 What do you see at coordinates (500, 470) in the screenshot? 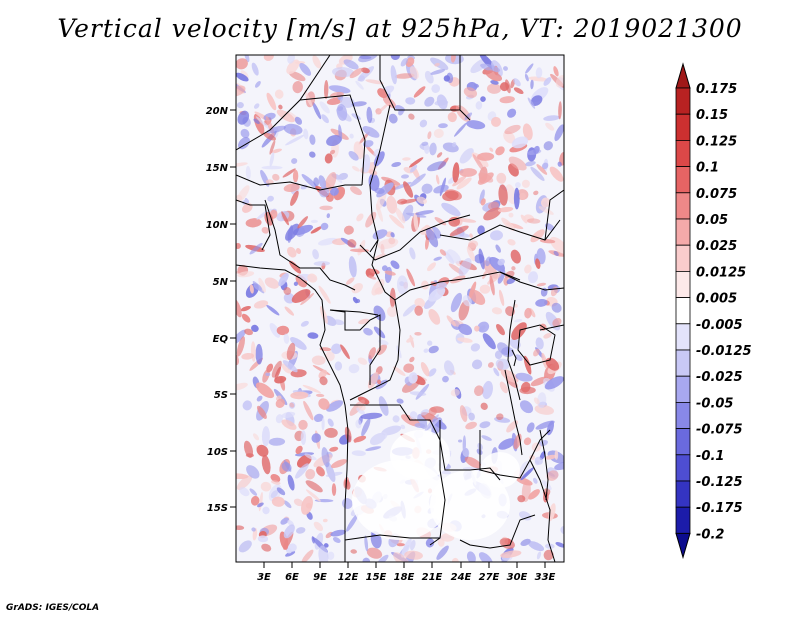
I see `calm-region` at bounding box center [500, 470].